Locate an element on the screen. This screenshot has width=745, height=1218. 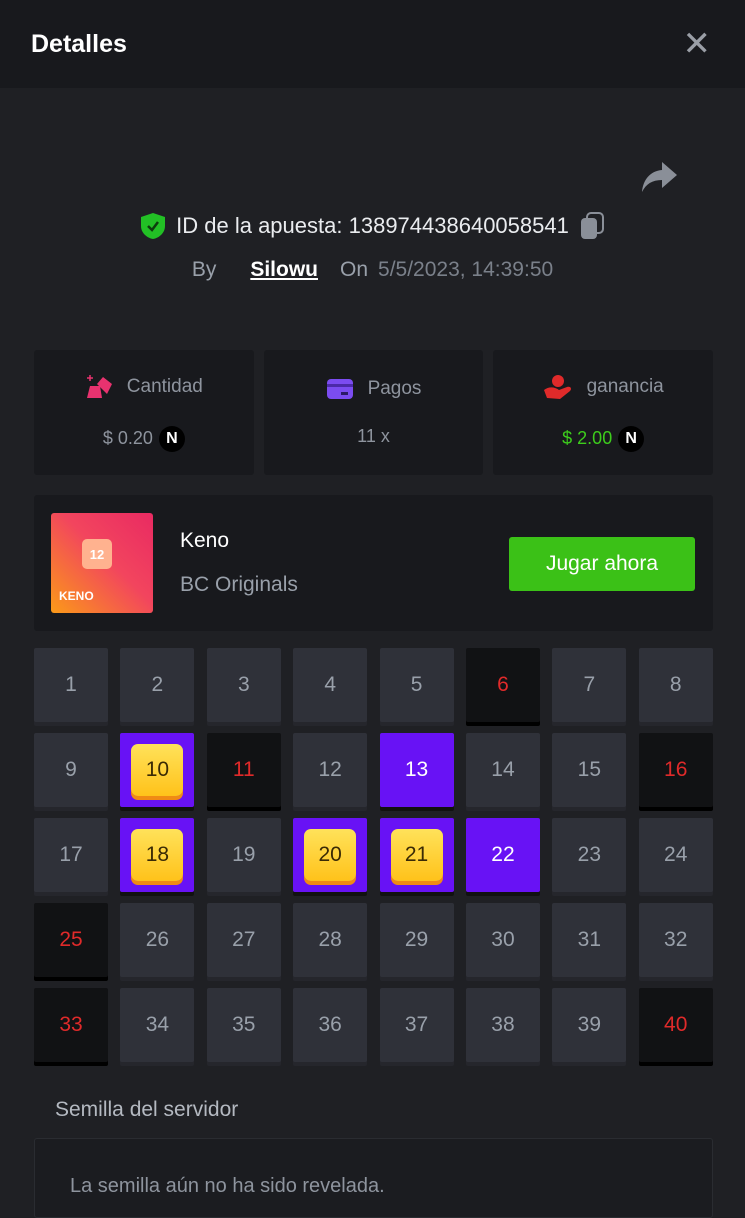
keno-tile: 31 is located at coordinates (589, 940).